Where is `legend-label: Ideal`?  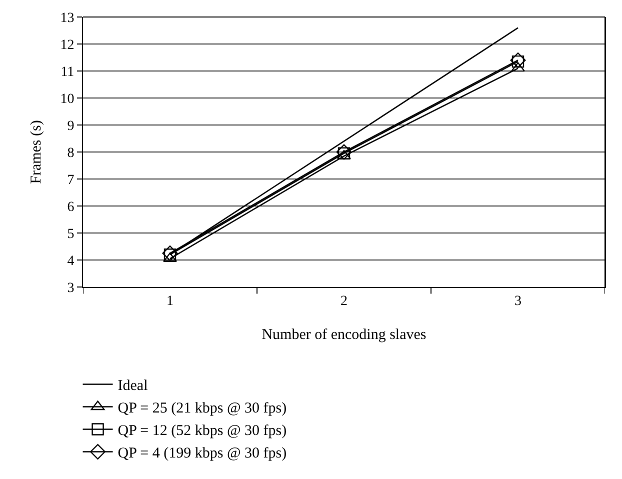 legend-label: Ideal is located at coordinates (133, 386).